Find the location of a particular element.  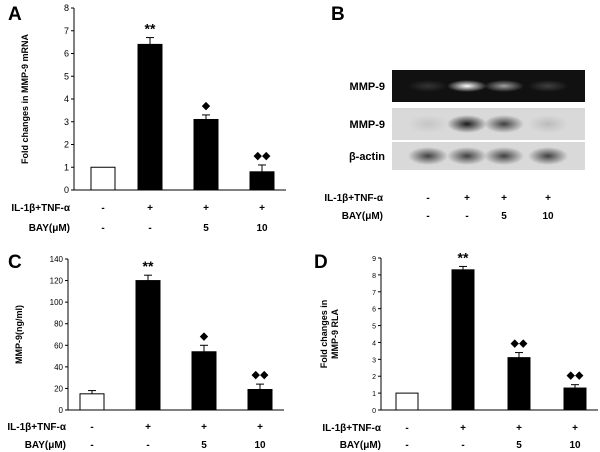

panel-letter: B is located at coordinates (338, 14).